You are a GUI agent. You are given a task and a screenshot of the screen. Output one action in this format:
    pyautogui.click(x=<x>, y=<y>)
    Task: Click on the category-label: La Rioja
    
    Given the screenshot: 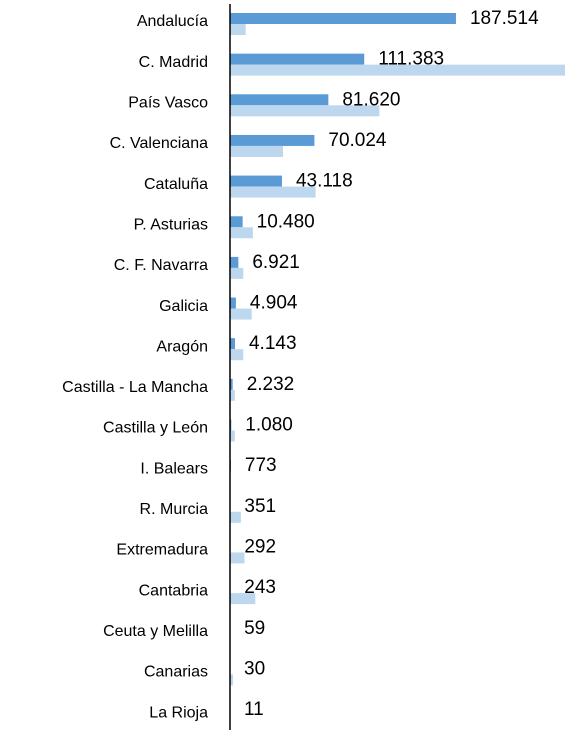 What is the action you would take?
    pyautogui.click(x=178, y=712)
    